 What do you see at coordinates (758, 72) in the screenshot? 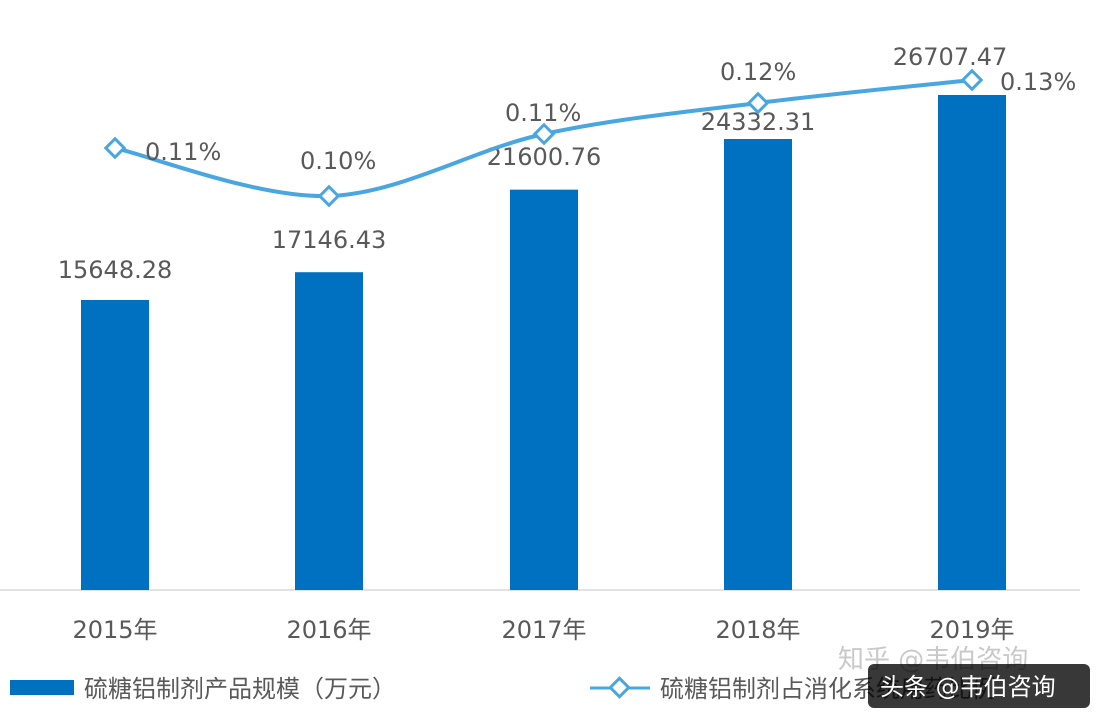
I see `line-data-label: 0.12%` at bounding box center [758, 72].